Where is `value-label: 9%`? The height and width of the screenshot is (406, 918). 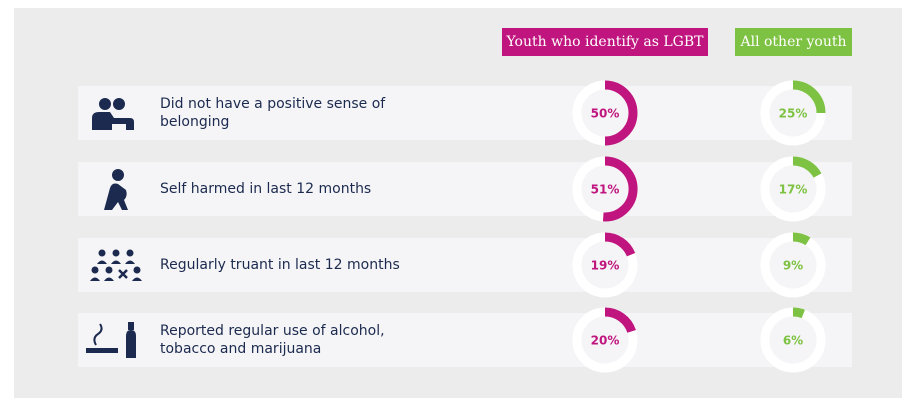 value-label: 9% is located at coordinates (793, 266).